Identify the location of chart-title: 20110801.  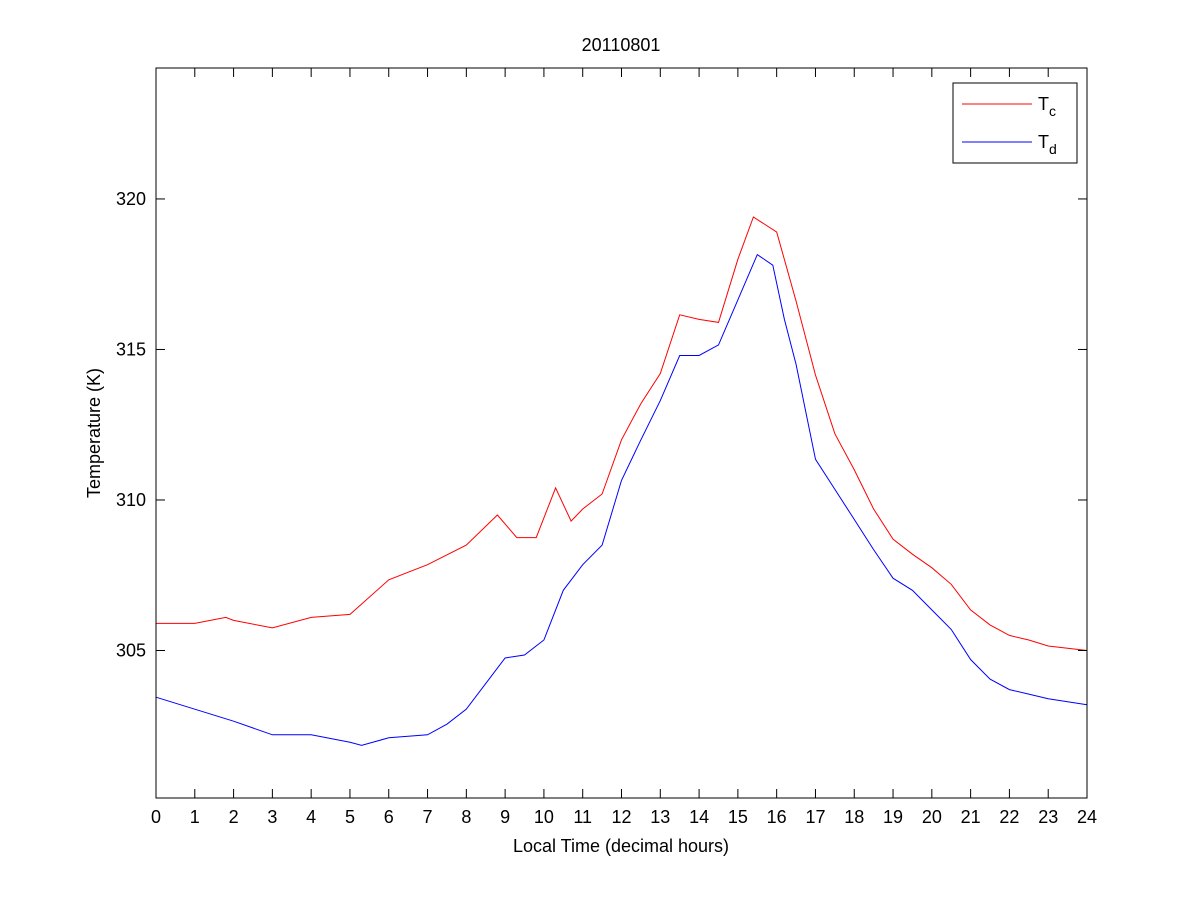
(621, 45).